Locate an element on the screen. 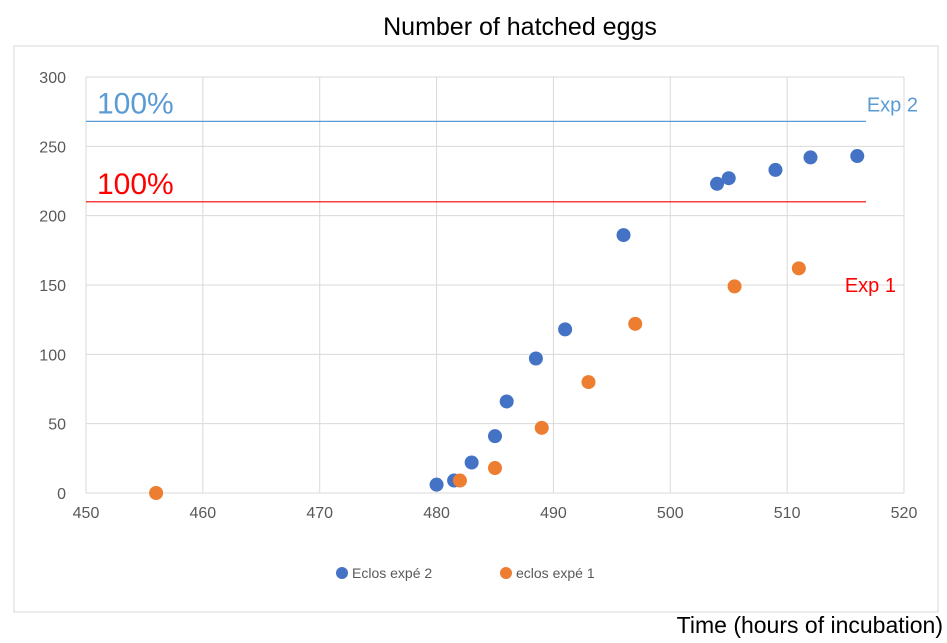 Image resolution: width=947 pixels, height=643 pixels. x-tick-label: 470 is located at coordinates (319, 513).